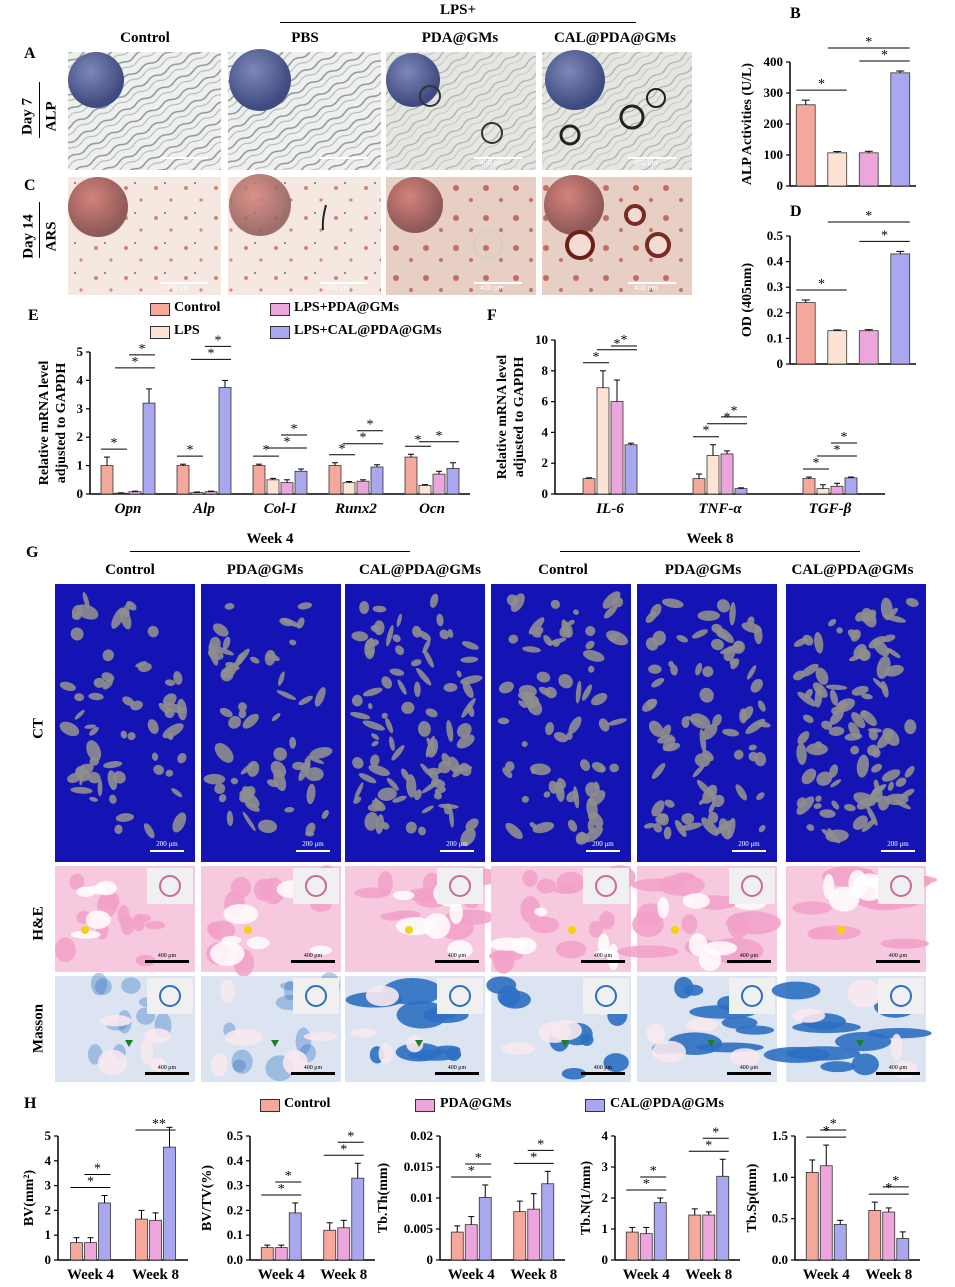  Describe the element at coordinates (805, 145) in the screenshot. I see `bar` at that location.